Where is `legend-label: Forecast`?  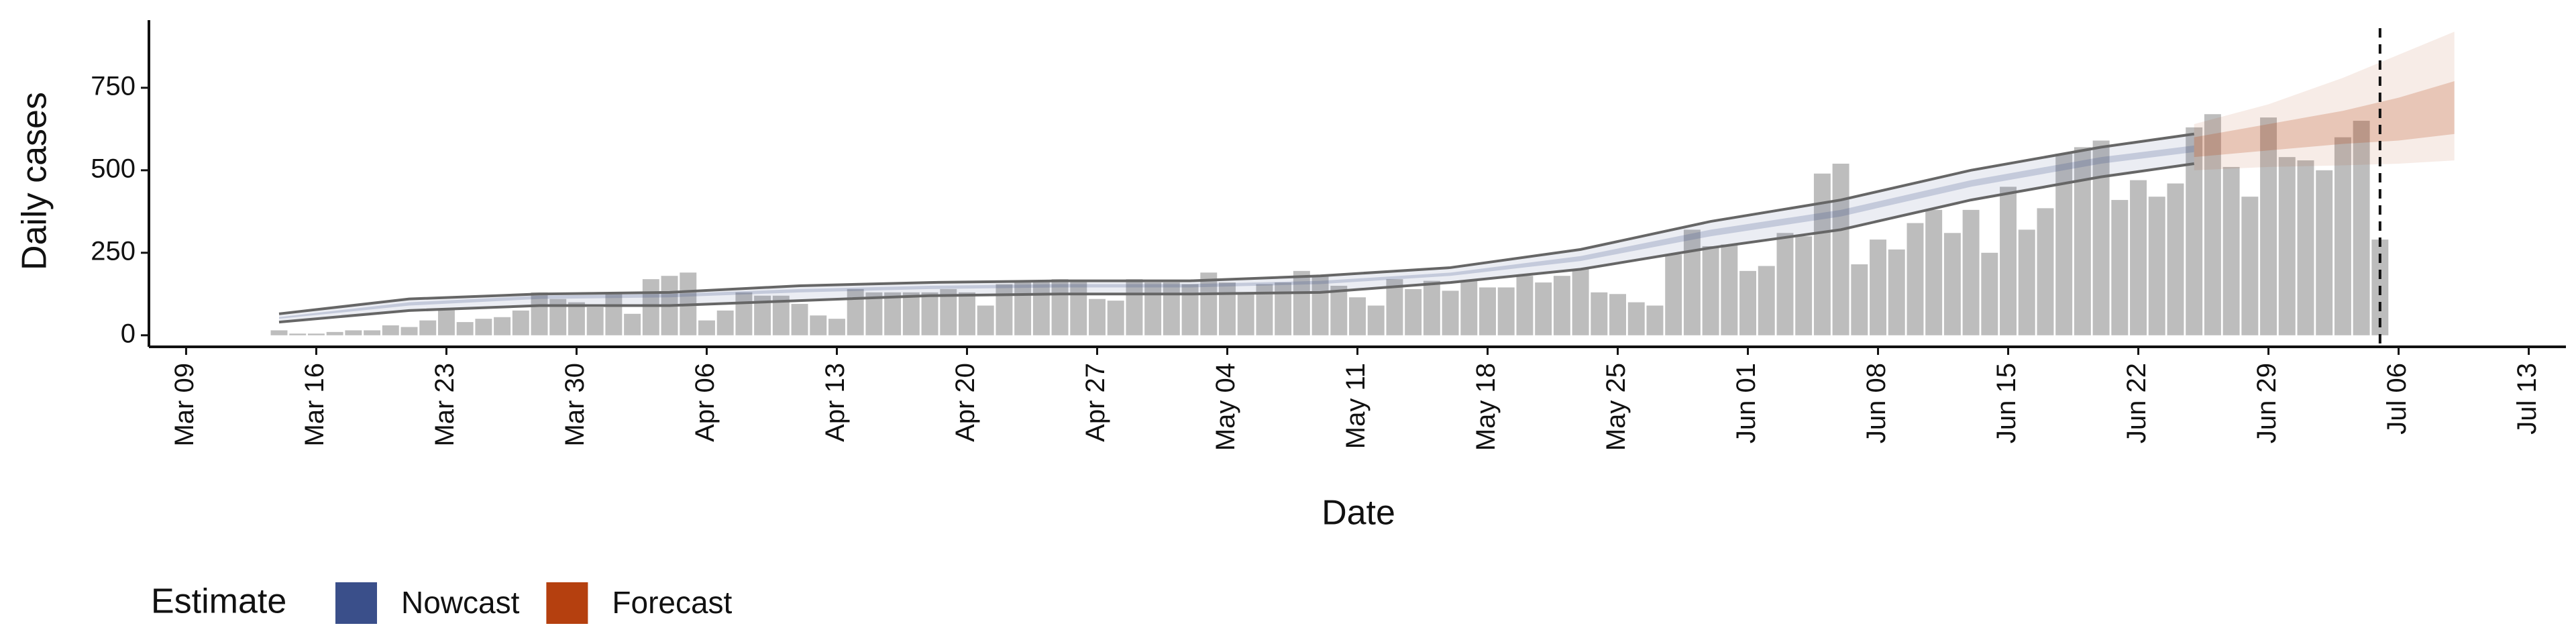
legend-label: Forecast is located at coordinates (672, 602).